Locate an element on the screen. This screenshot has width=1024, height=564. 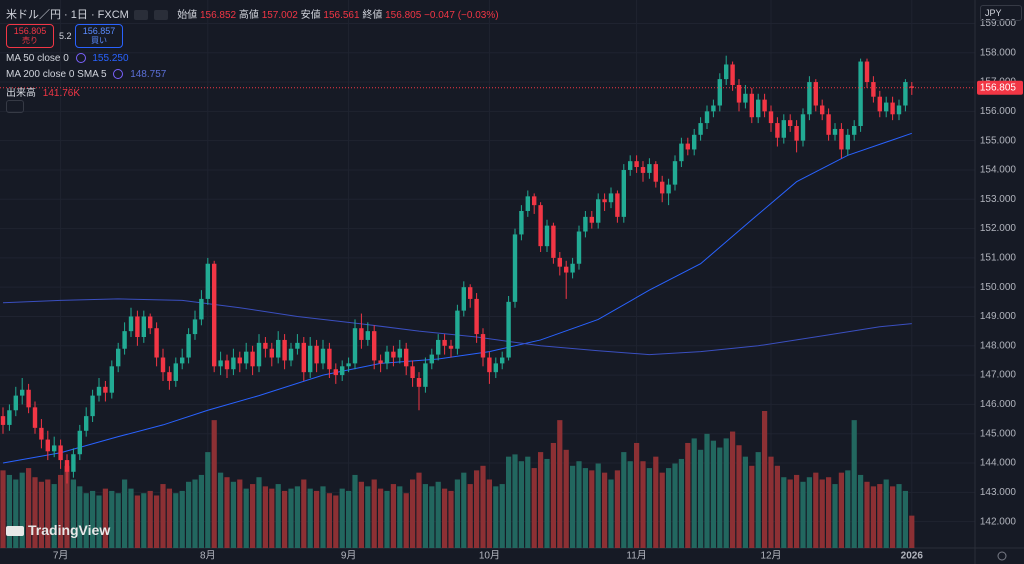
menu-icon is located at coordinates (161, 15).